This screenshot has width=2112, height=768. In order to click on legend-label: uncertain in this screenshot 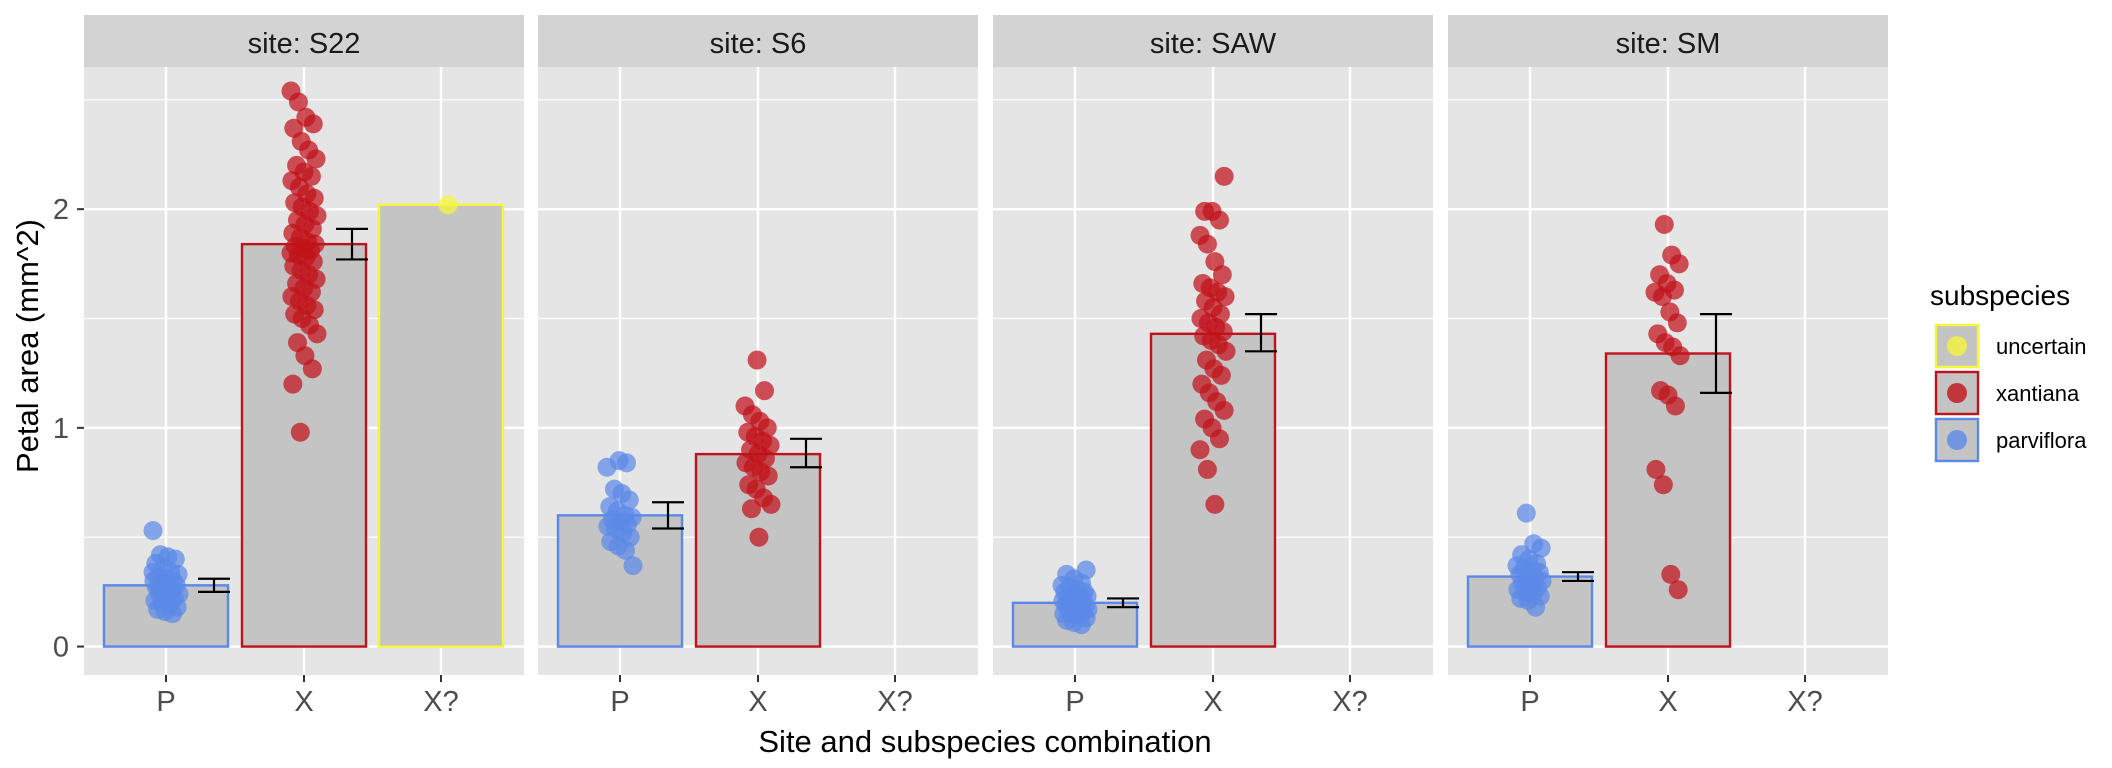, I will do `click(2041, 346)`.